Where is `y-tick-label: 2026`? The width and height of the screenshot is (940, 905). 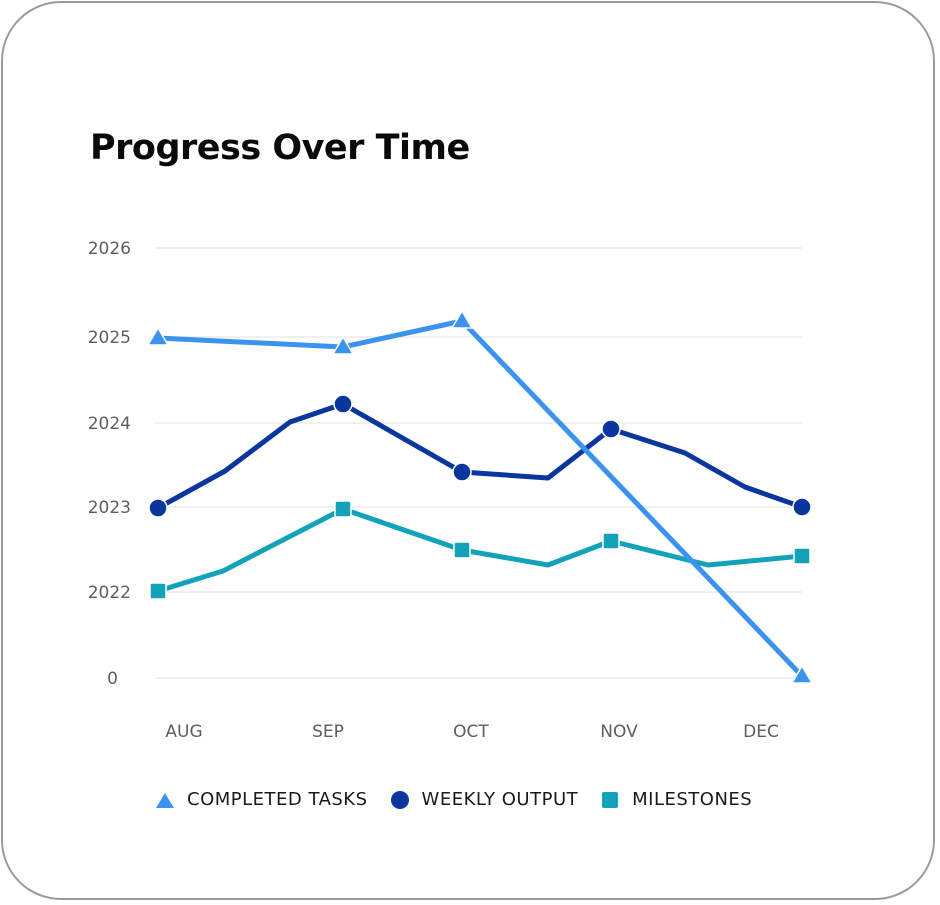 y-tick-label: 2026 is located at coordinates (109, 249).